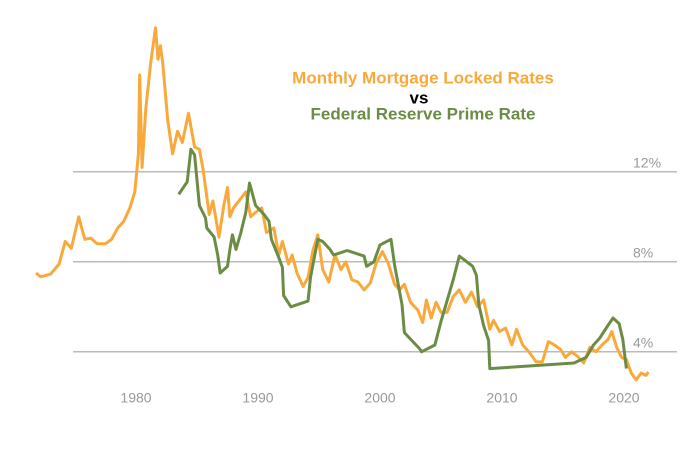  Describe the element at coordinates (419, 97) in the screenshot. I see `title-connector: vs` at that location.